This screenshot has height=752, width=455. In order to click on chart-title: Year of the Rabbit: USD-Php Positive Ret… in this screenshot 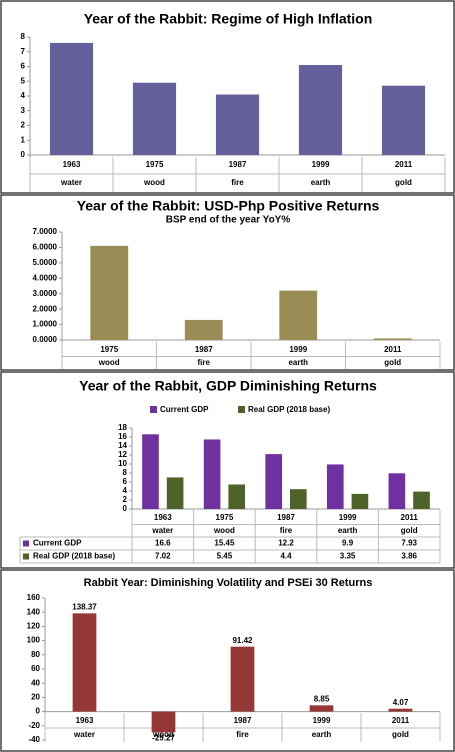, I will do `click(228, 206)`.